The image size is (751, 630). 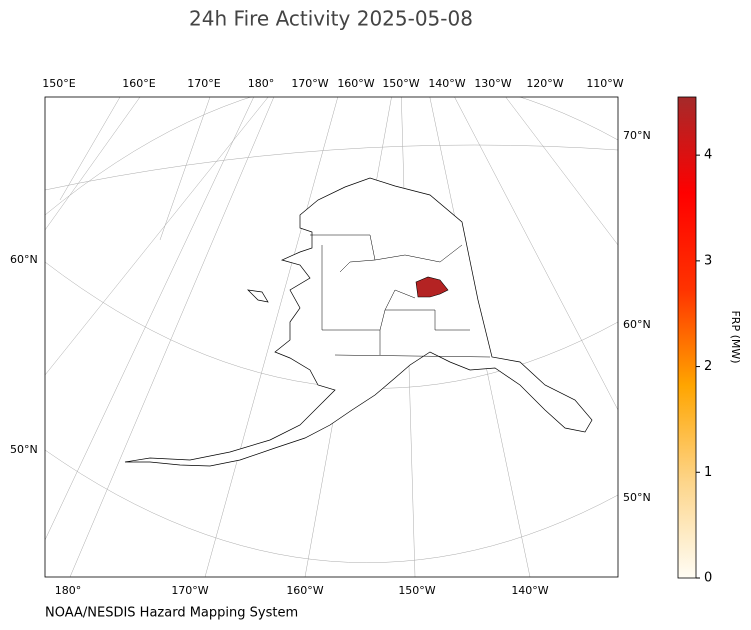 I want to click on colorbar-tick-label: 0, so click(x=708, y=578).